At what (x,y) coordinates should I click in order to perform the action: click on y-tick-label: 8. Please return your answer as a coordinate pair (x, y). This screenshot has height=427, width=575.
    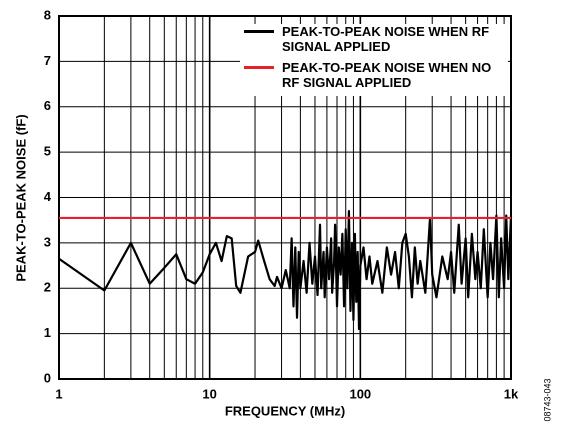
    Looking at the image, I should click on (47, 14).